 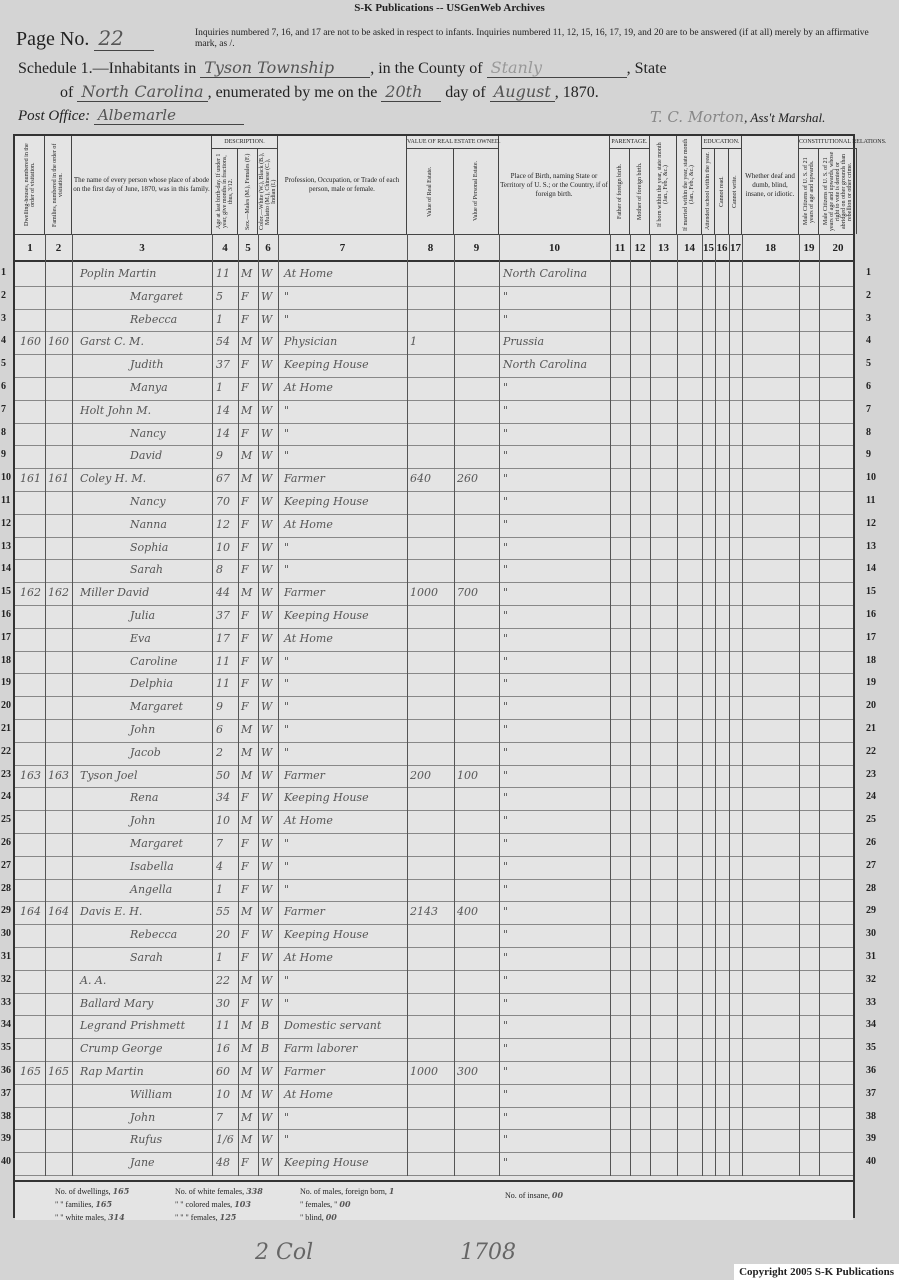 What do you see at coordinates (219, 843) in the screenshot?
I see `age: 7` at bounding box center [219, 843].